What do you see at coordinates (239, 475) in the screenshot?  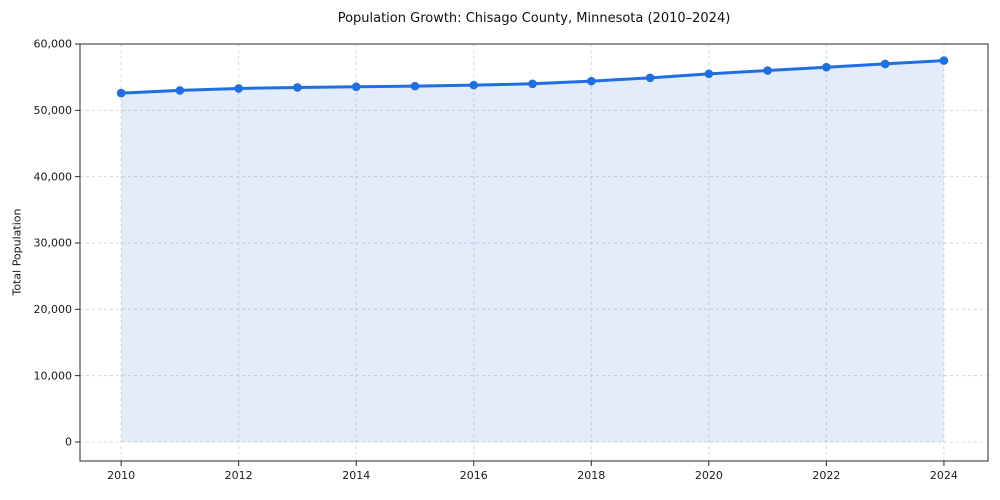 I see `x-tick-label: 2012` at bounding box center [239, 475].